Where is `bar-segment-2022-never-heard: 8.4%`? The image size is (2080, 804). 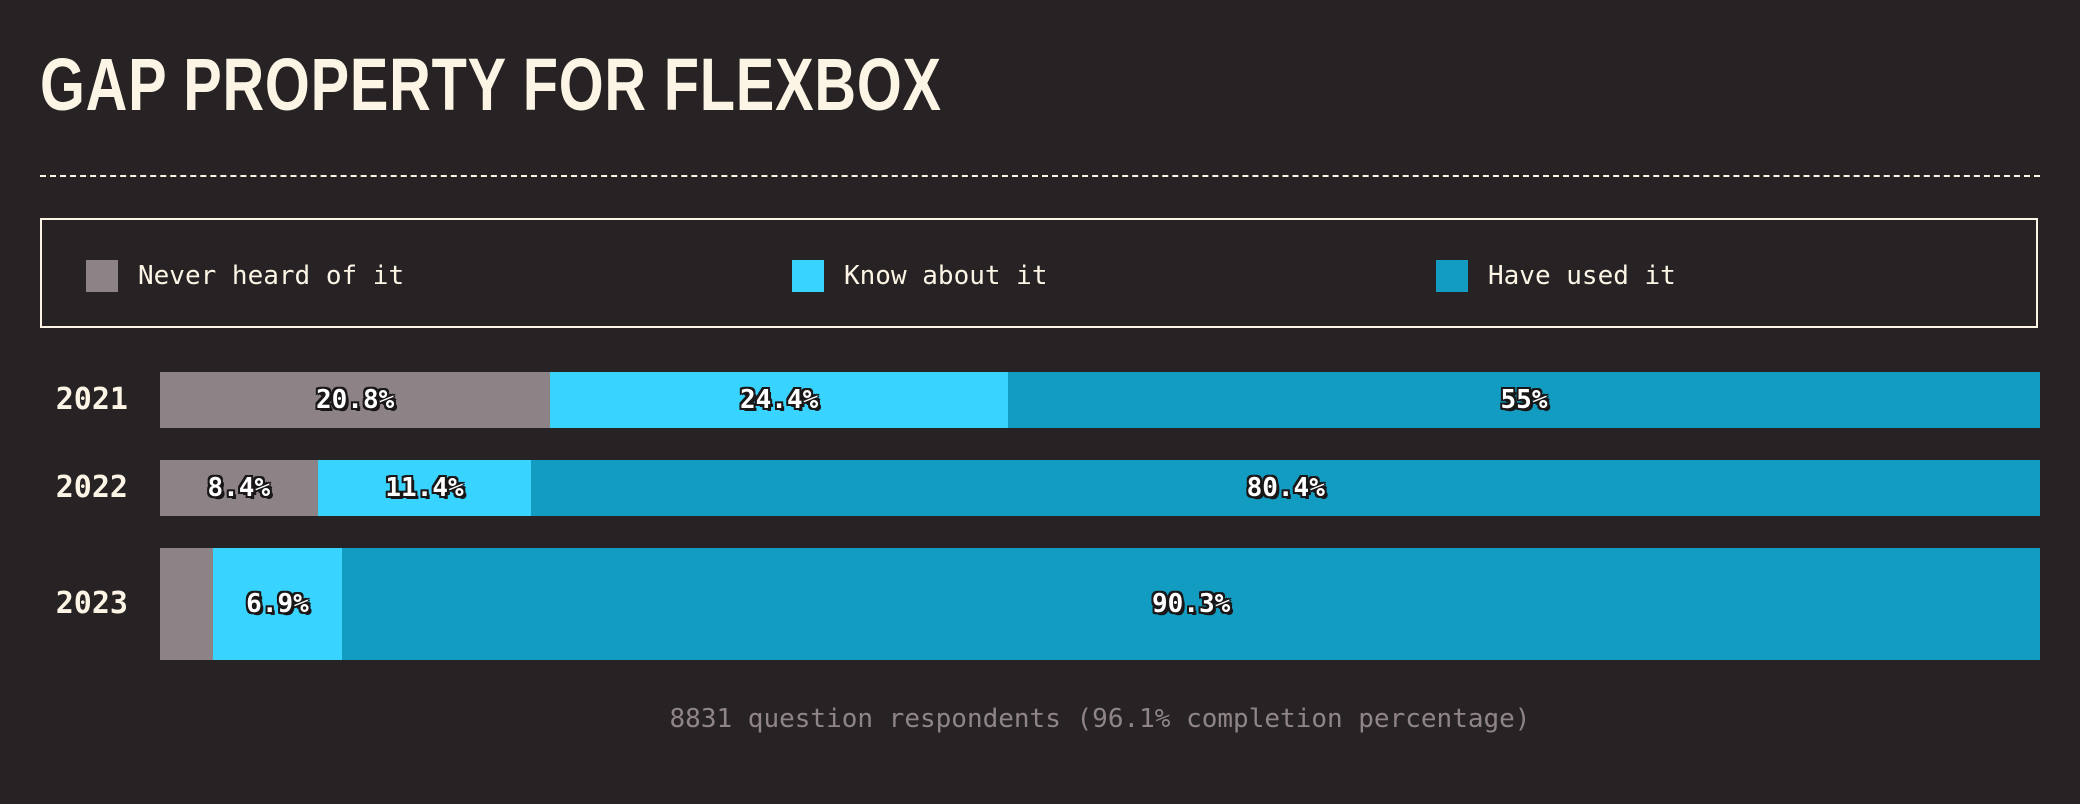
bar-segment-2022-never-heard: 8.4% is located at coordinates (239, 488).